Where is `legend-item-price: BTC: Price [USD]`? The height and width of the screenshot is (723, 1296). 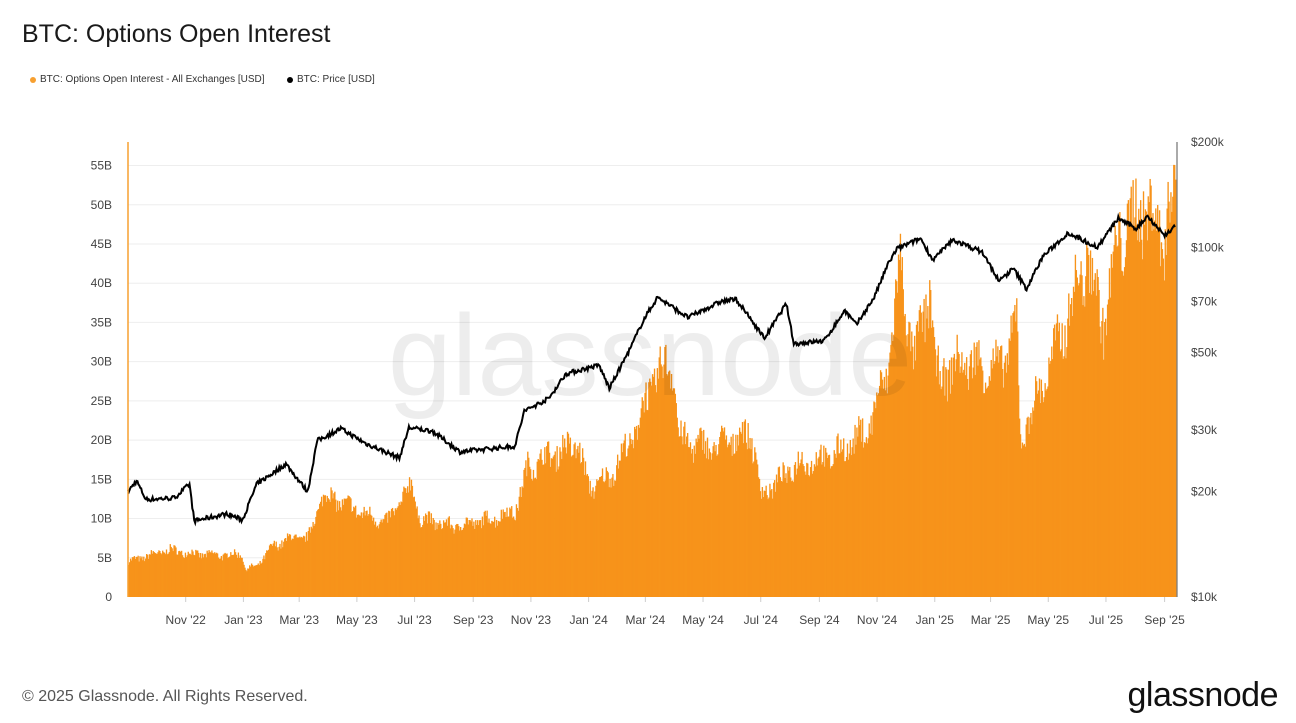 legend-item-price: BTC: Price [USD] is located at coordinates (331, 79).